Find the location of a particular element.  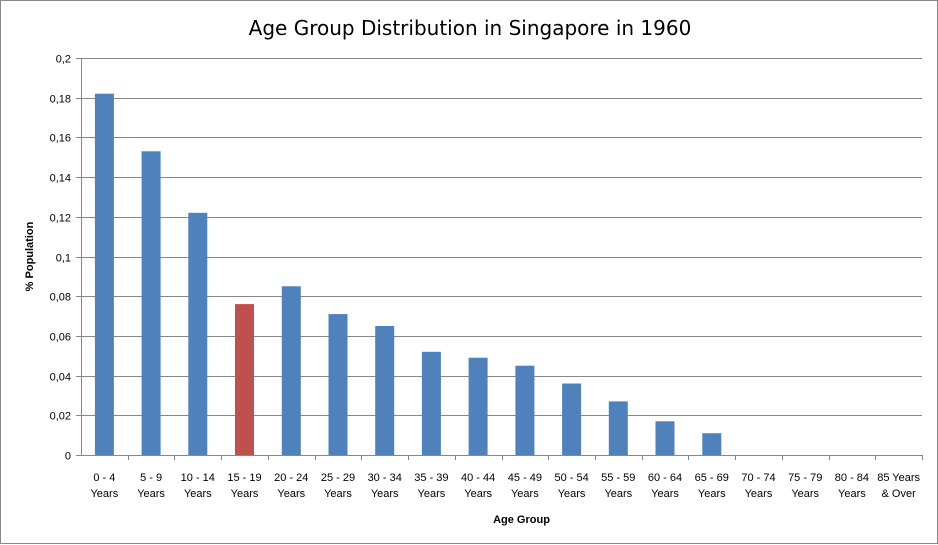

x-tick-label: 15 - 19 is located at coordinates (244, 478).